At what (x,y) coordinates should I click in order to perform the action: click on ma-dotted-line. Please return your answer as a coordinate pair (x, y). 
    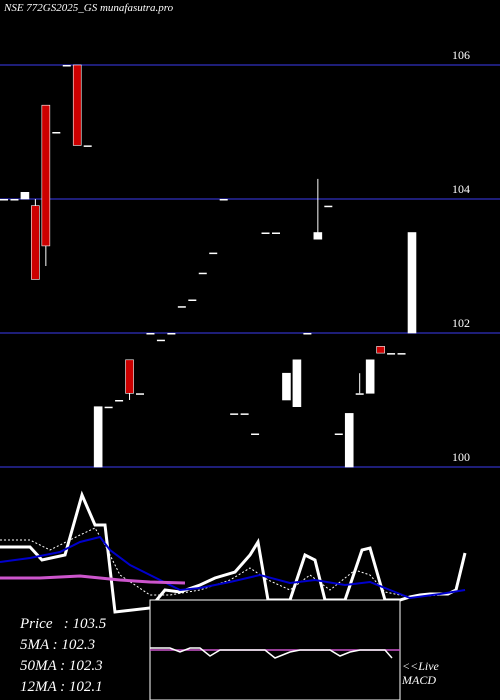
    Looking at the image, I should click on (233, 562).